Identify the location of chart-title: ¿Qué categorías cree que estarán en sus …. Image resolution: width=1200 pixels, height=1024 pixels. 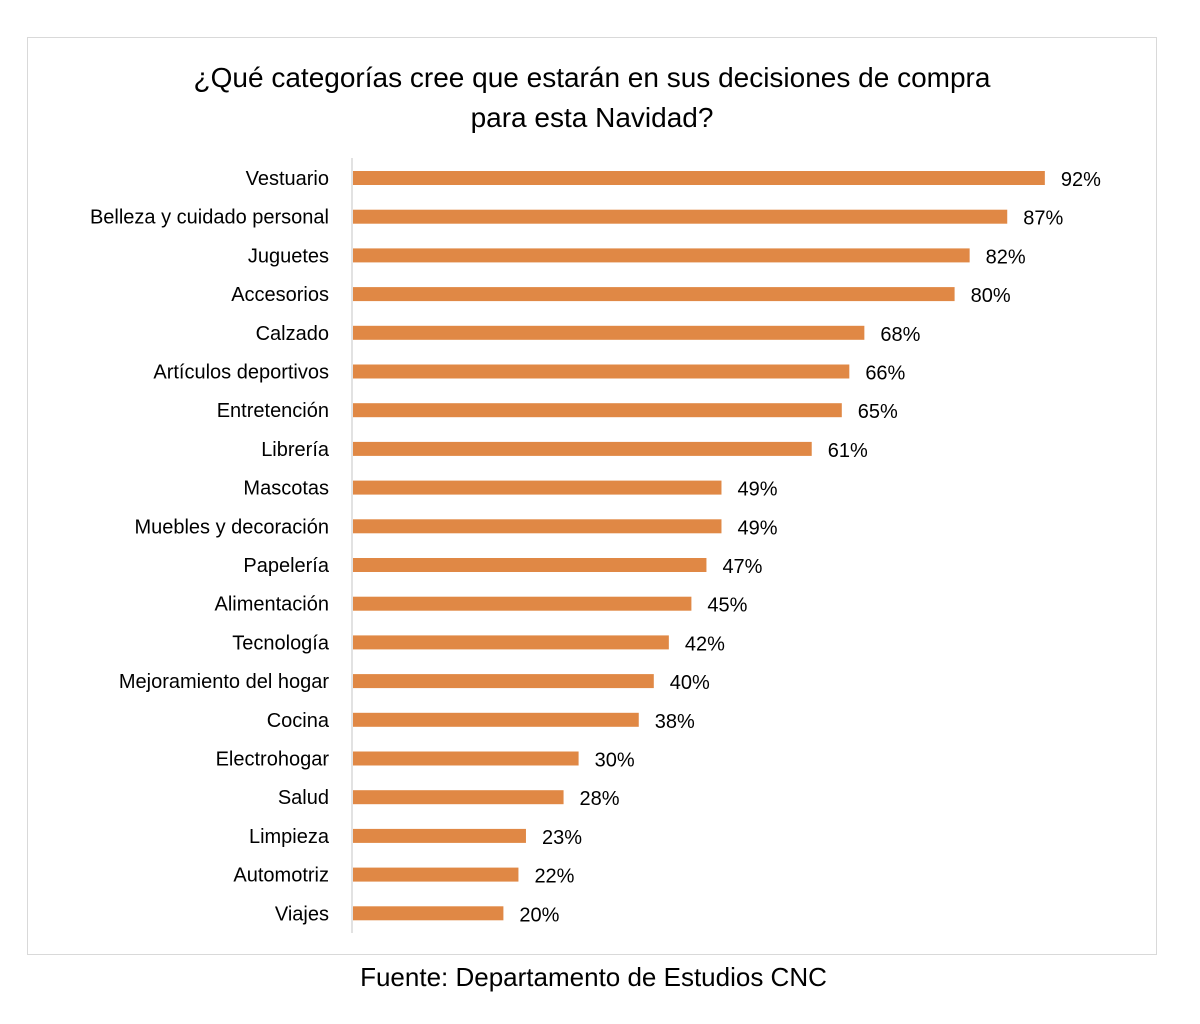
(592, 98).